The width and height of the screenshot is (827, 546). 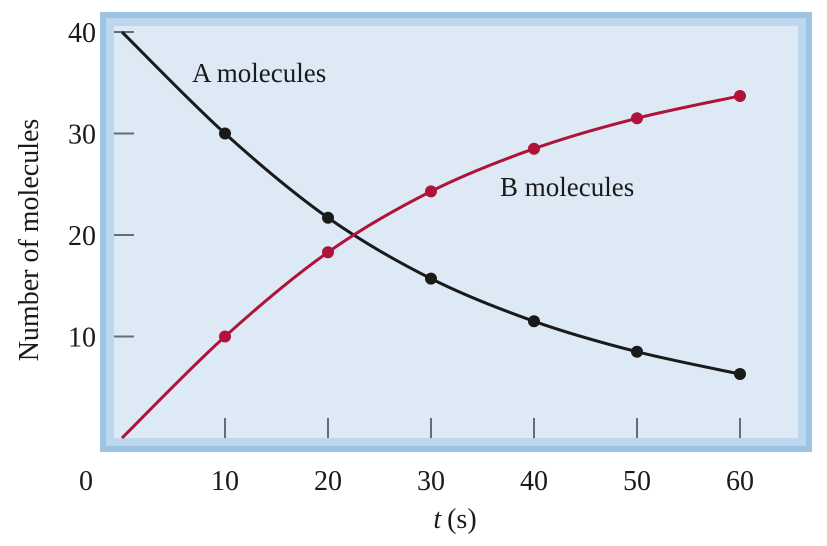 What do you see at coordinates (328, 481) in the screenshot?
I see `x-tick-label: 20` at bounding box center [328, 481].